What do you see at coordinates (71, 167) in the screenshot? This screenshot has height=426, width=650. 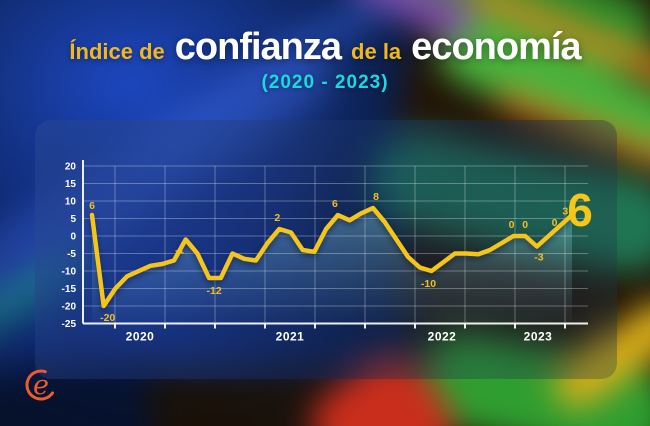 I see `y-axis-tick-label: 20` at bounding box center [71, 167].